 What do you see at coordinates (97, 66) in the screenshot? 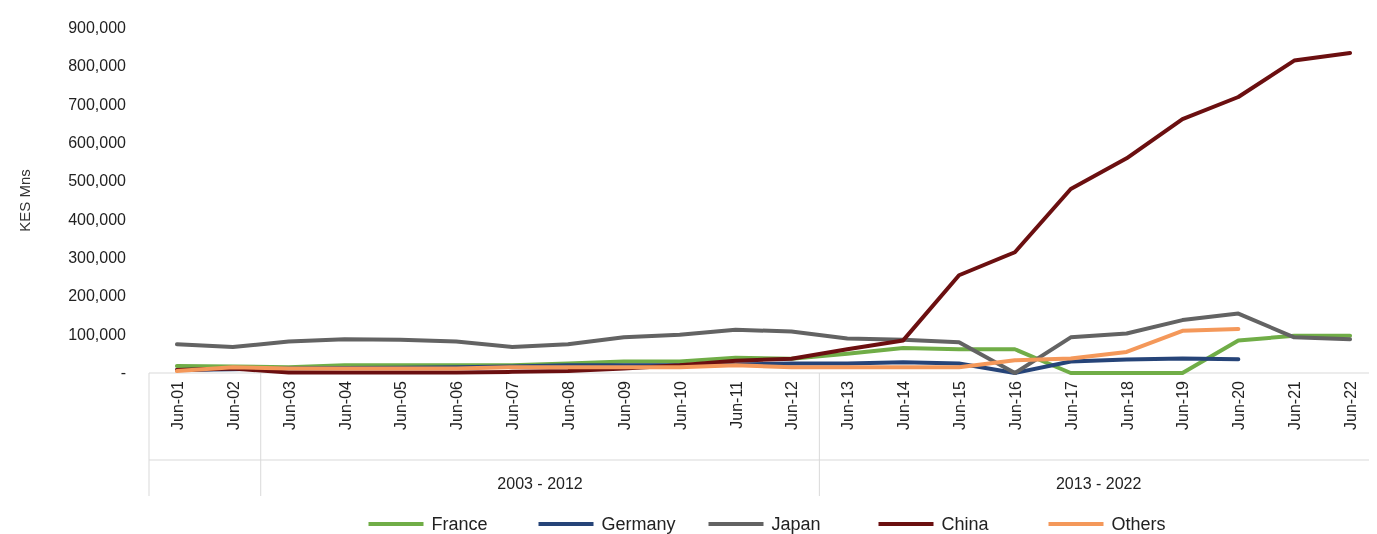
I see `y-tick-label: 800,000` at bounding box center [97, 66].